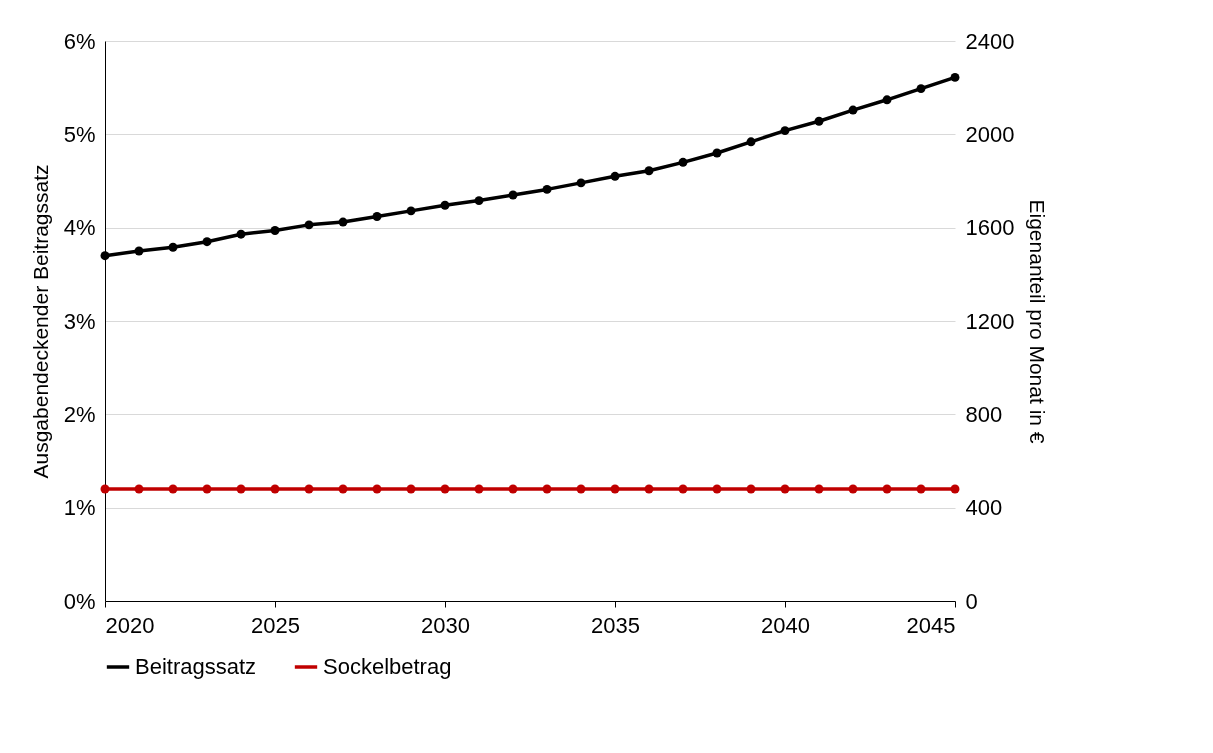  Describe the element at coordinates (196, 666) in the screenshot. I see `legend-label: Beitragssatz` at that location.